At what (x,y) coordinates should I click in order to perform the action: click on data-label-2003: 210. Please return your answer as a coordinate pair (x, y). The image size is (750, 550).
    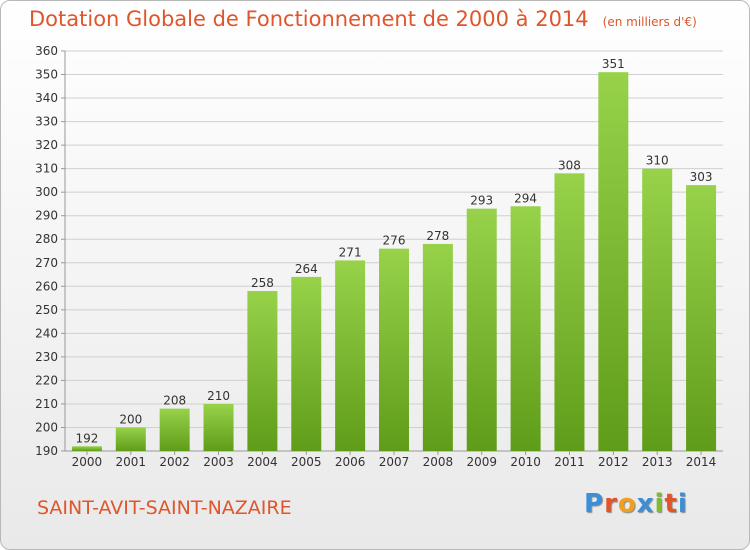
    Looking at the image, I should click on (218, 396).